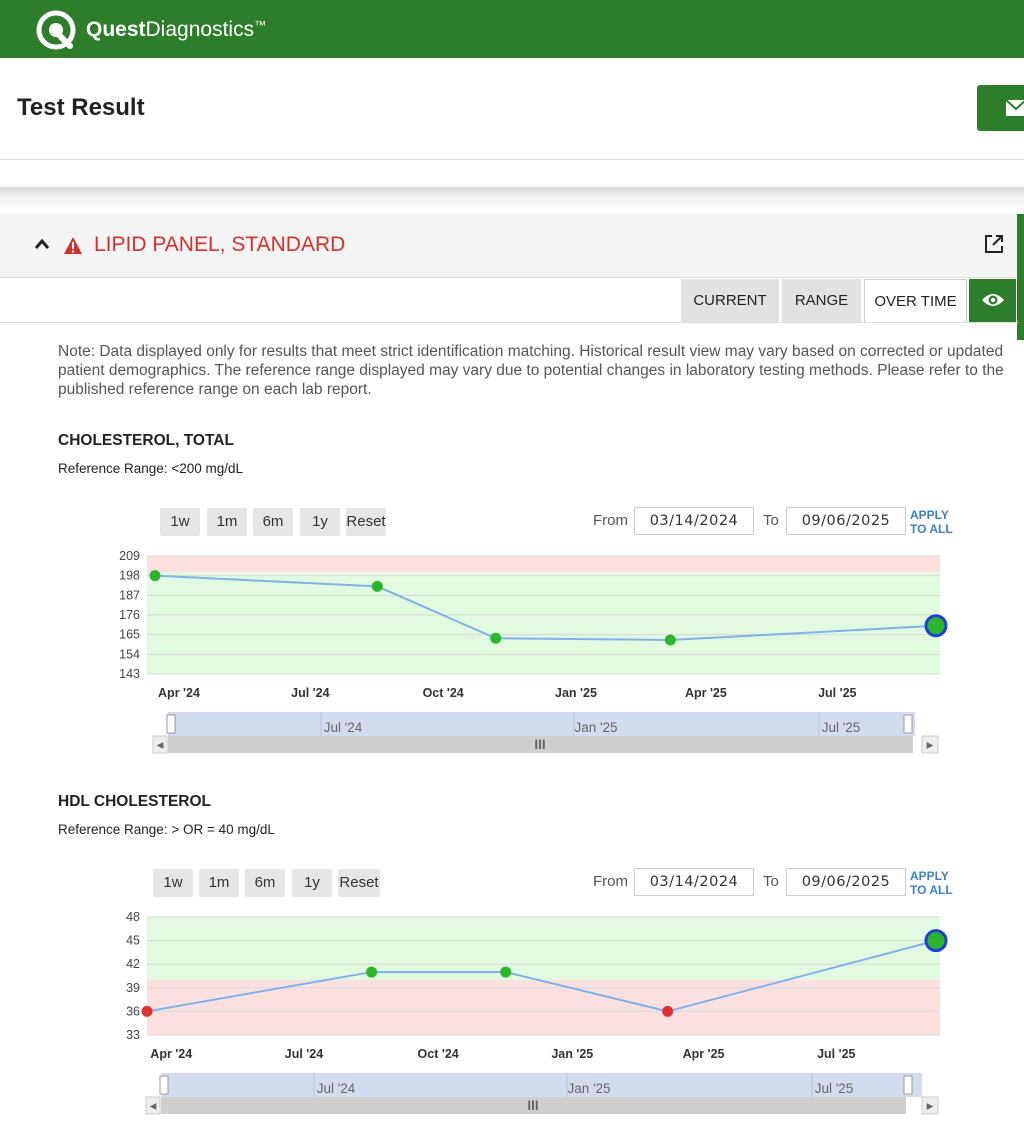 The image size is (1024, 1137). Describe the element at coordinates (730, 300) in the screenshot. I see `tab-current: CURRENT` at that location.